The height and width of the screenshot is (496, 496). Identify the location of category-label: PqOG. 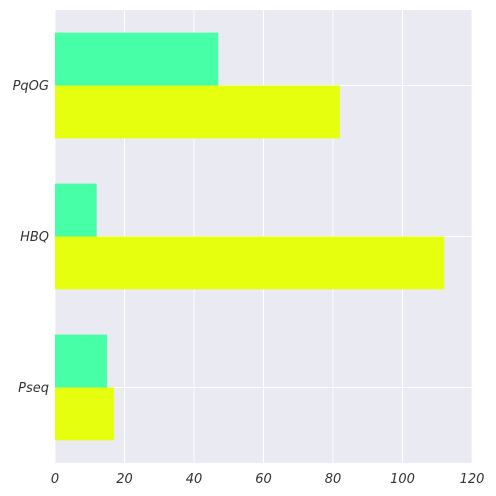
(31, 86).